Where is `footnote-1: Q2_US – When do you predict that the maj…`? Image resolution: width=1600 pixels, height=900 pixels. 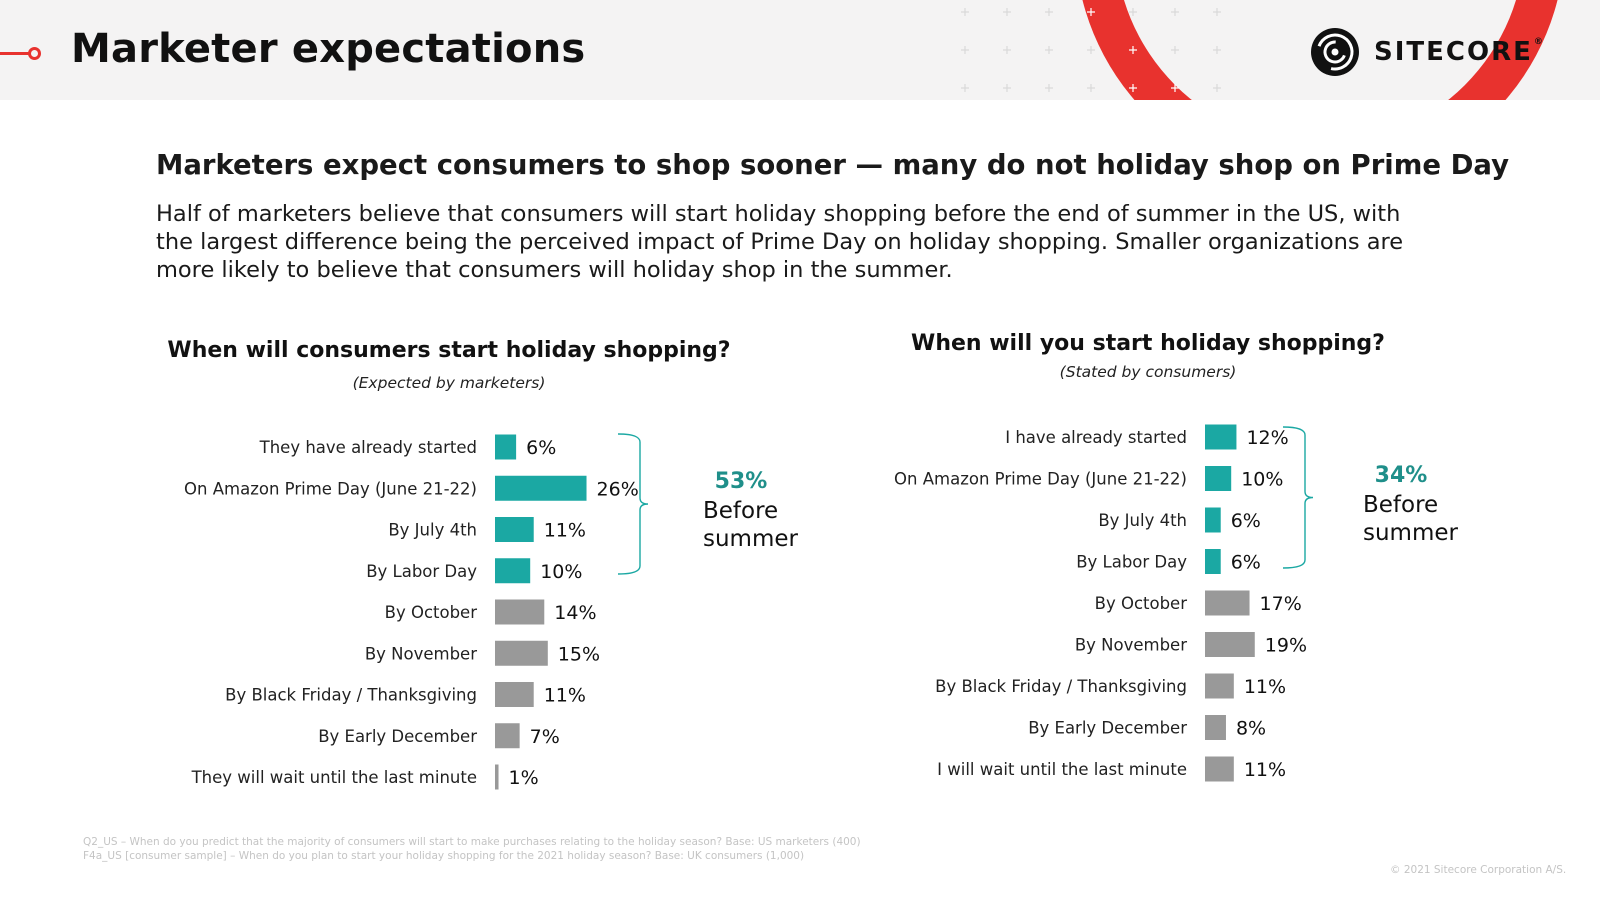 footnote-1: Q2_US – When do you predict that the maj… is located at coordinates (472, 842).